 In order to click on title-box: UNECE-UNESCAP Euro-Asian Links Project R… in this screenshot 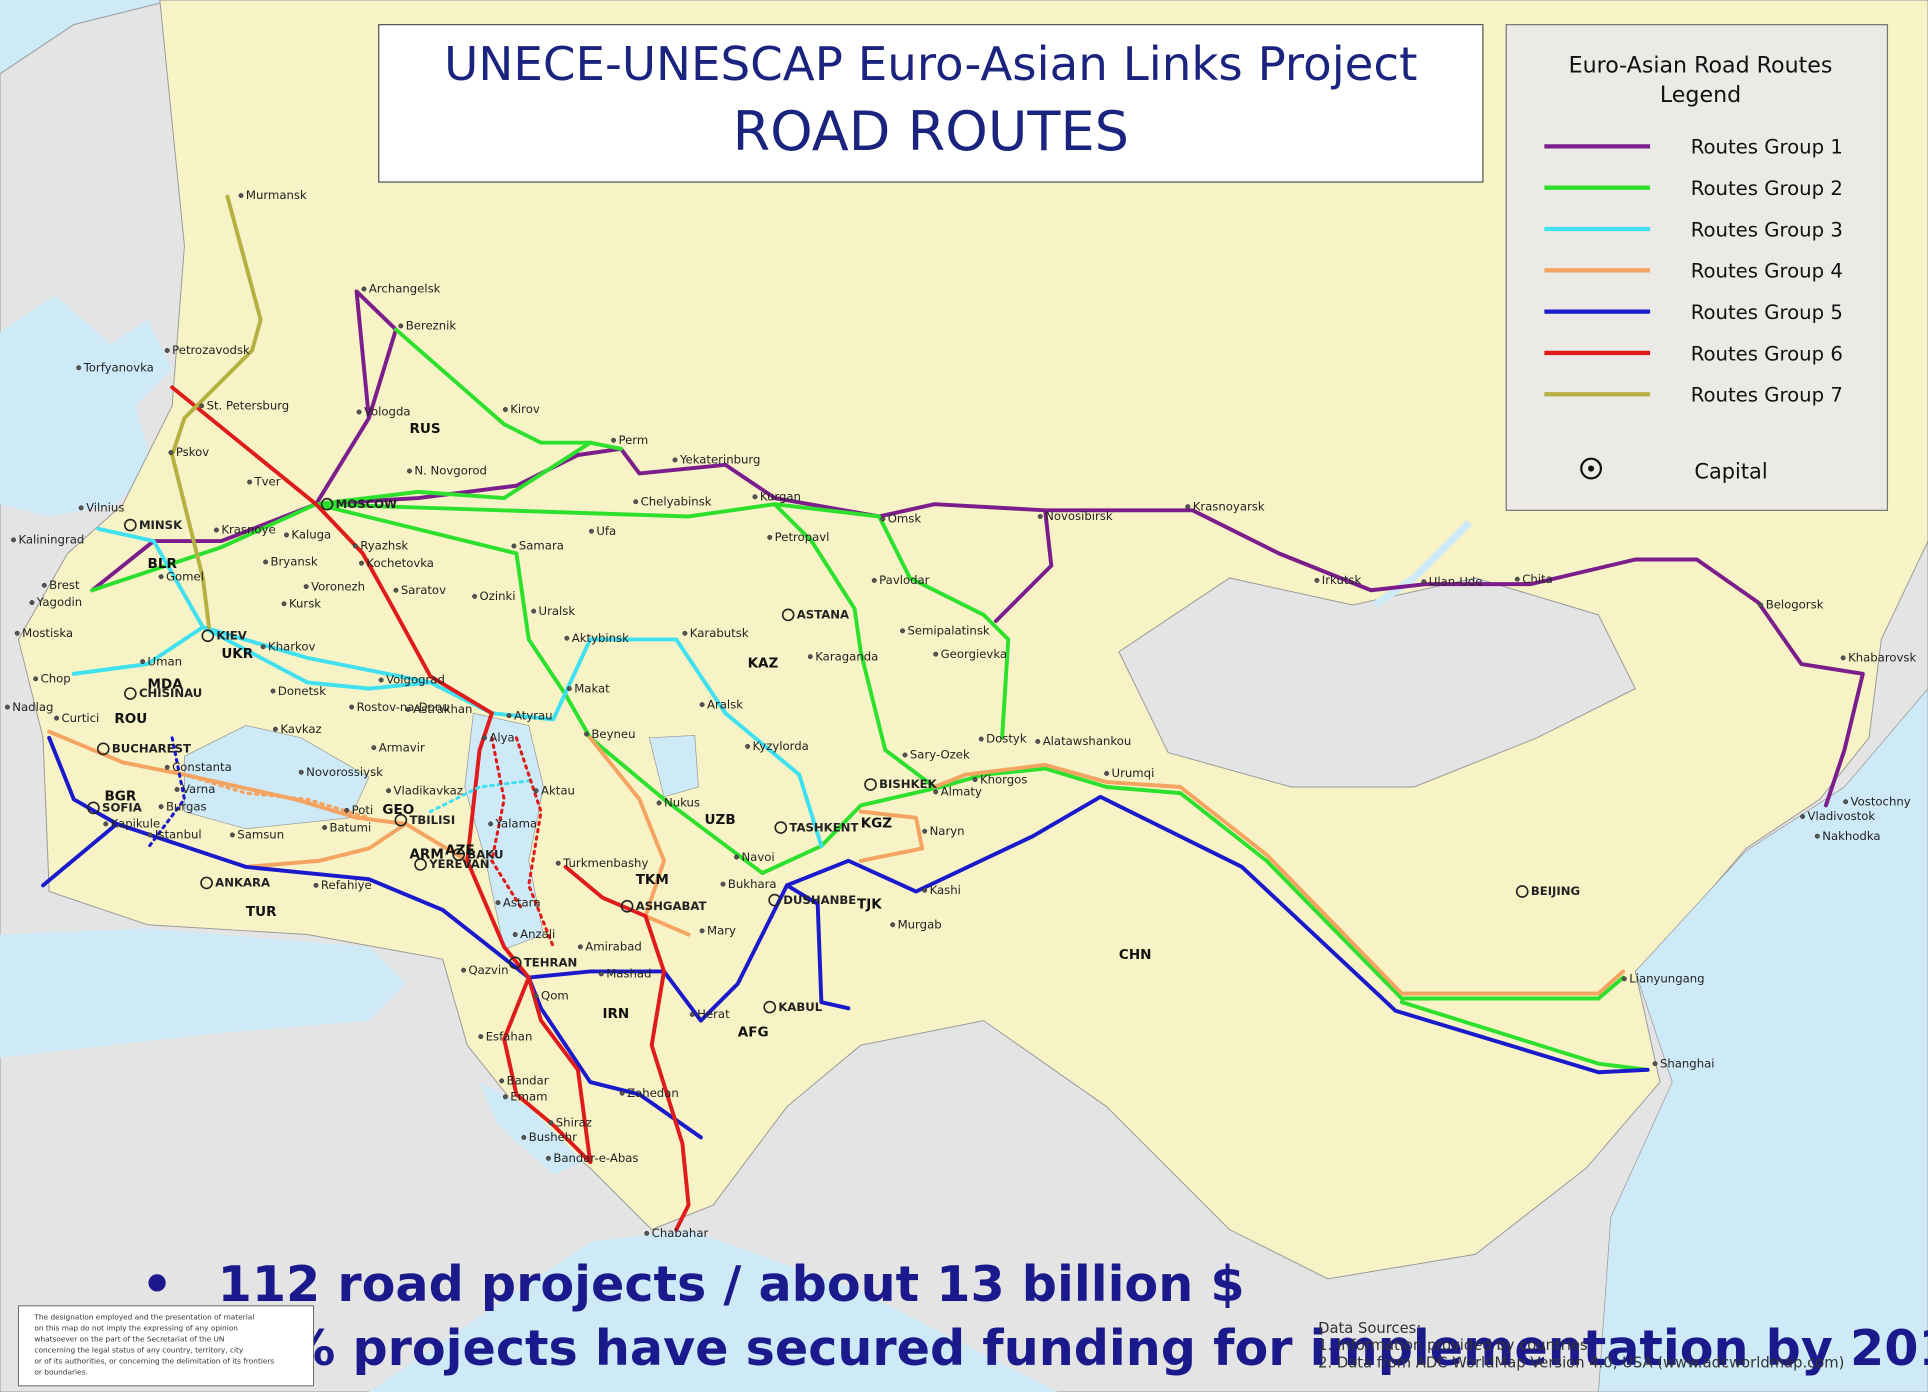, I will do `click(931, 103)`.